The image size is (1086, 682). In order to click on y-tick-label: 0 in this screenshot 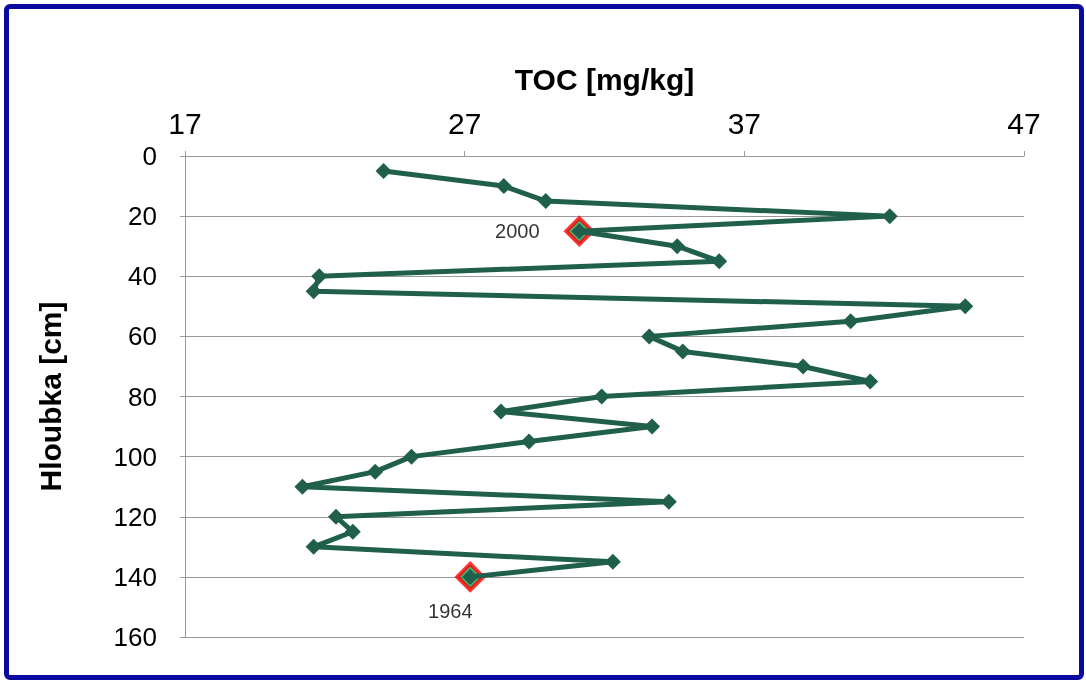, I will do `click(149, 156)`.